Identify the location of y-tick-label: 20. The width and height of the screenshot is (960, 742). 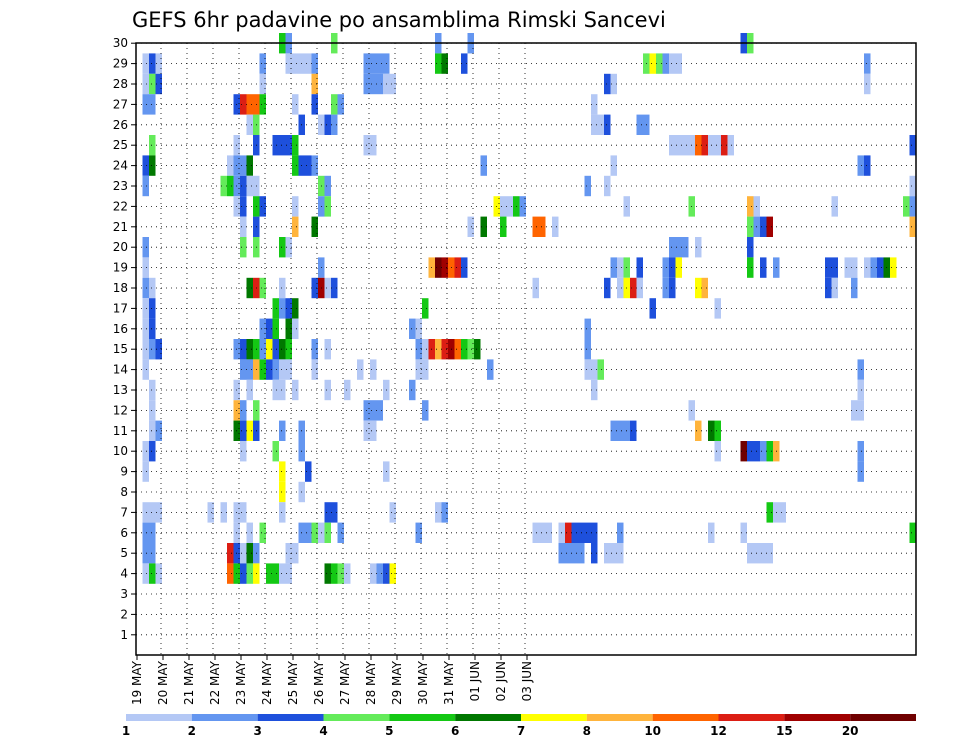
(120, 247).